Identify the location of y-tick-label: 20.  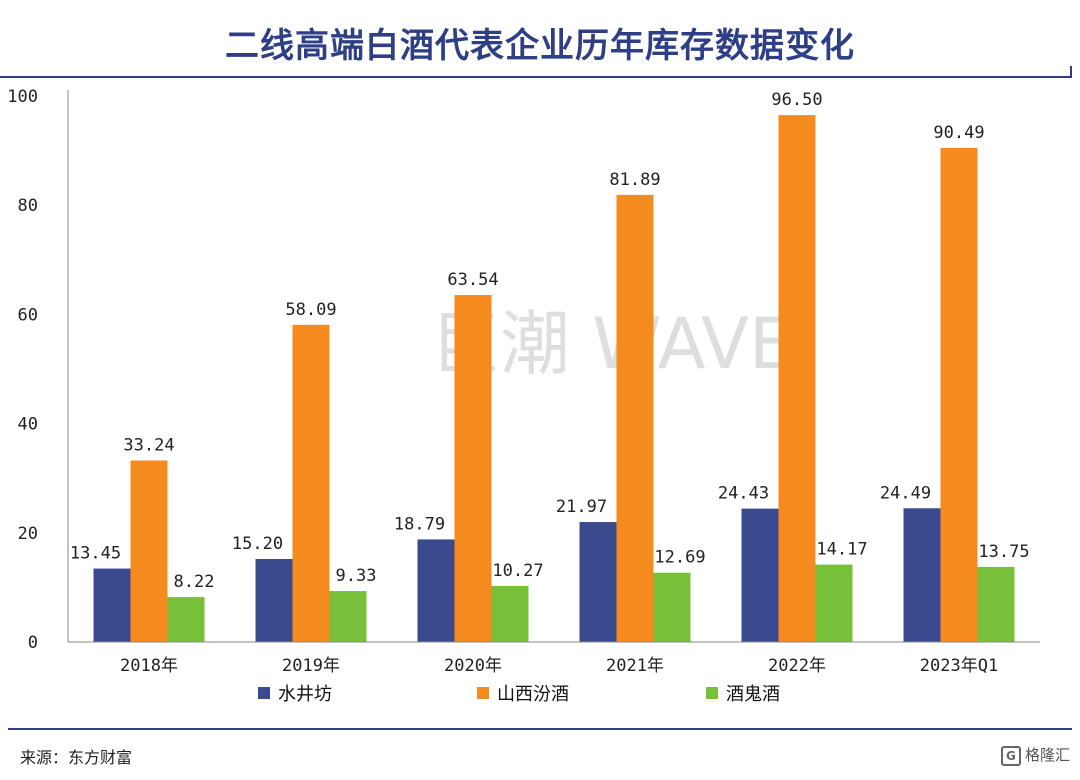
(28, 534).